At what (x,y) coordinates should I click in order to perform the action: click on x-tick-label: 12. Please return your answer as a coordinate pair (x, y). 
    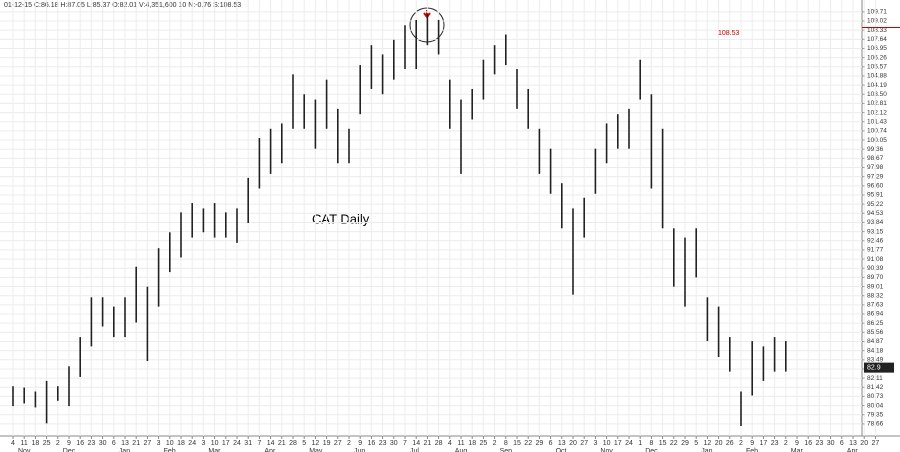
    Looking at the image, I should click on (708, 443).